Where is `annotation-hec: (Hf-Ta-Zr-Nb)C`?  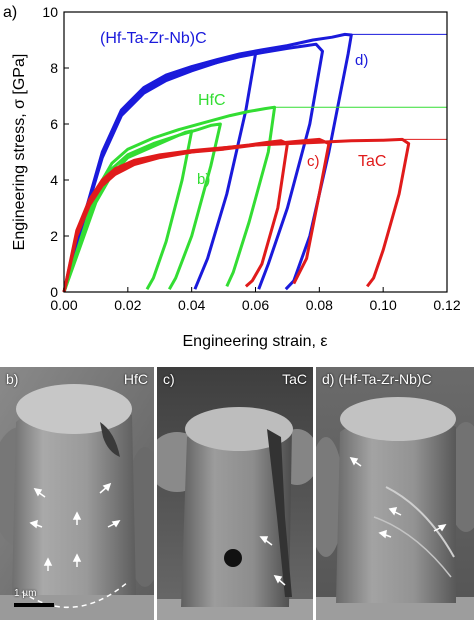 annotation-hec: (Hf-Ta-Zr-Nb)C is located at coordinates (153, 38).